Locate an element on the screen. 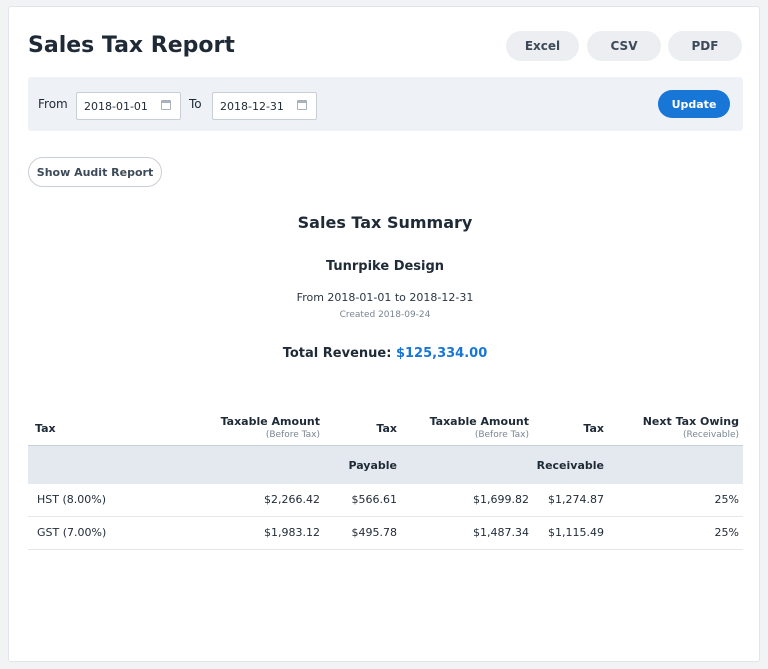 This screenshot has height=669, width=768. cell-taxable-receivable: $1,699.82 is located at coordinates (501, 499).